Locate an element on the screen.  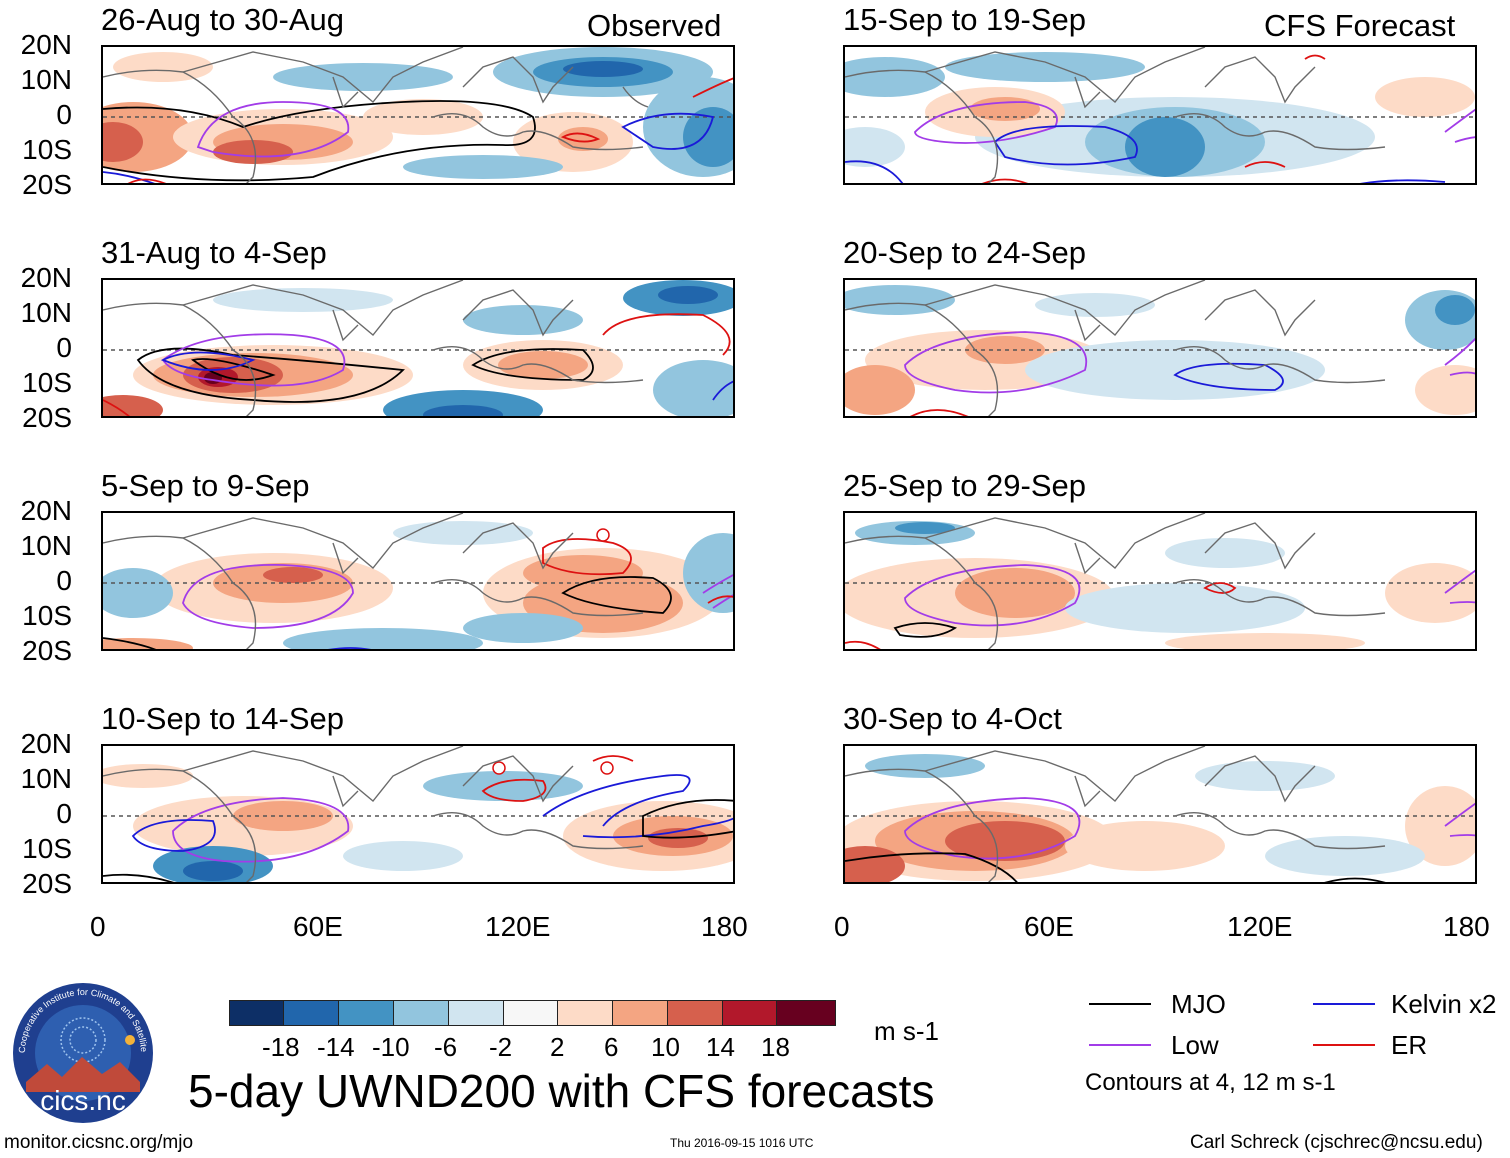
main-title: 5-day UWND200 with CFS forecasts is located at coordinates (561, 1091).